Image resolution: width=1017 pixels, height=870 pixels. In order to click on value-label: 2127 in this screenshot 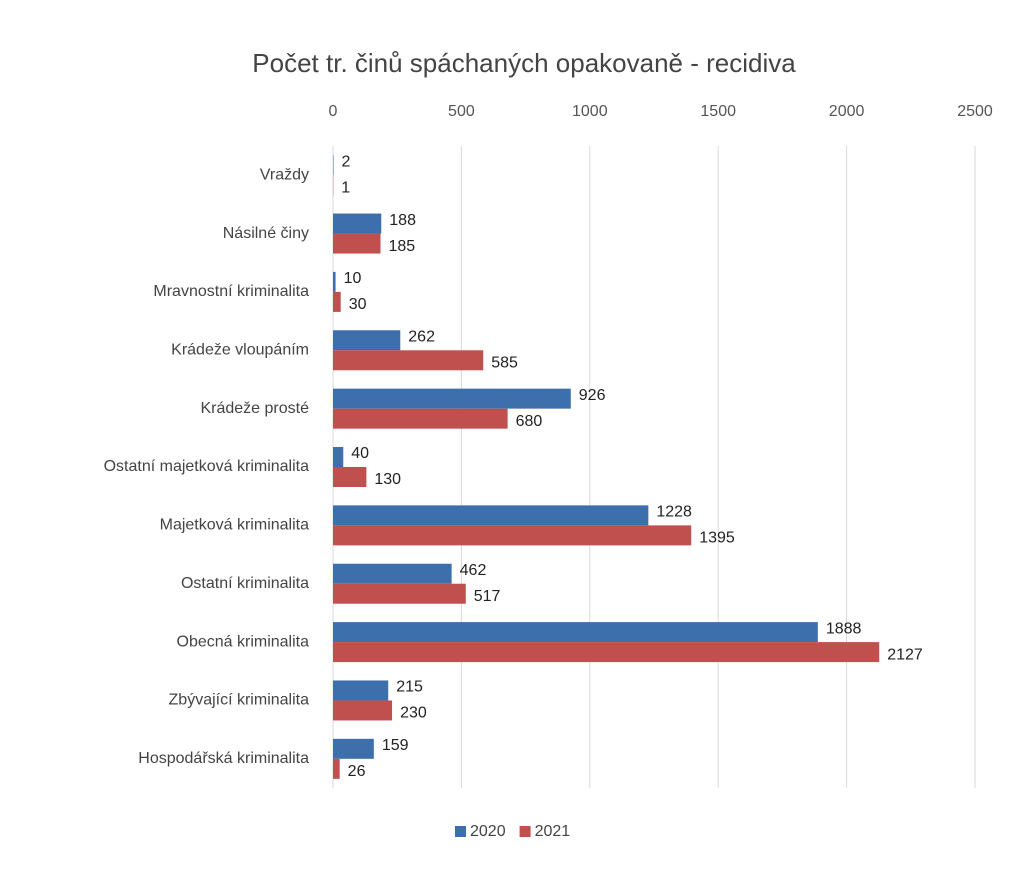, I will do `click(905, 654)`.